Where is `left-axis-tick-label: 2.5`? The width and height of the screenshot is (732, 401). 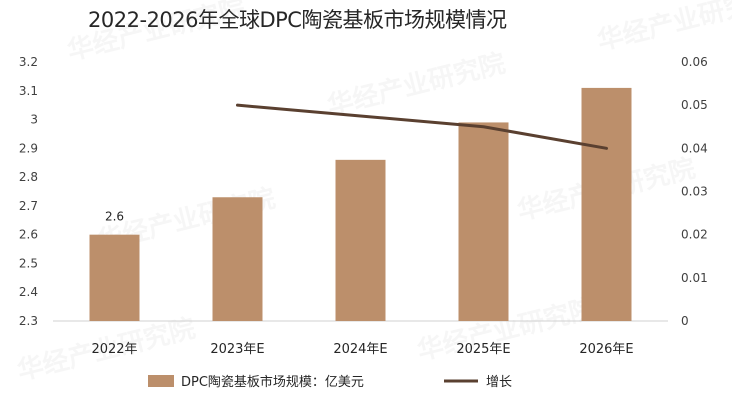 left-axis-tick-label: 2.5 is located at coordinates (28, 263).